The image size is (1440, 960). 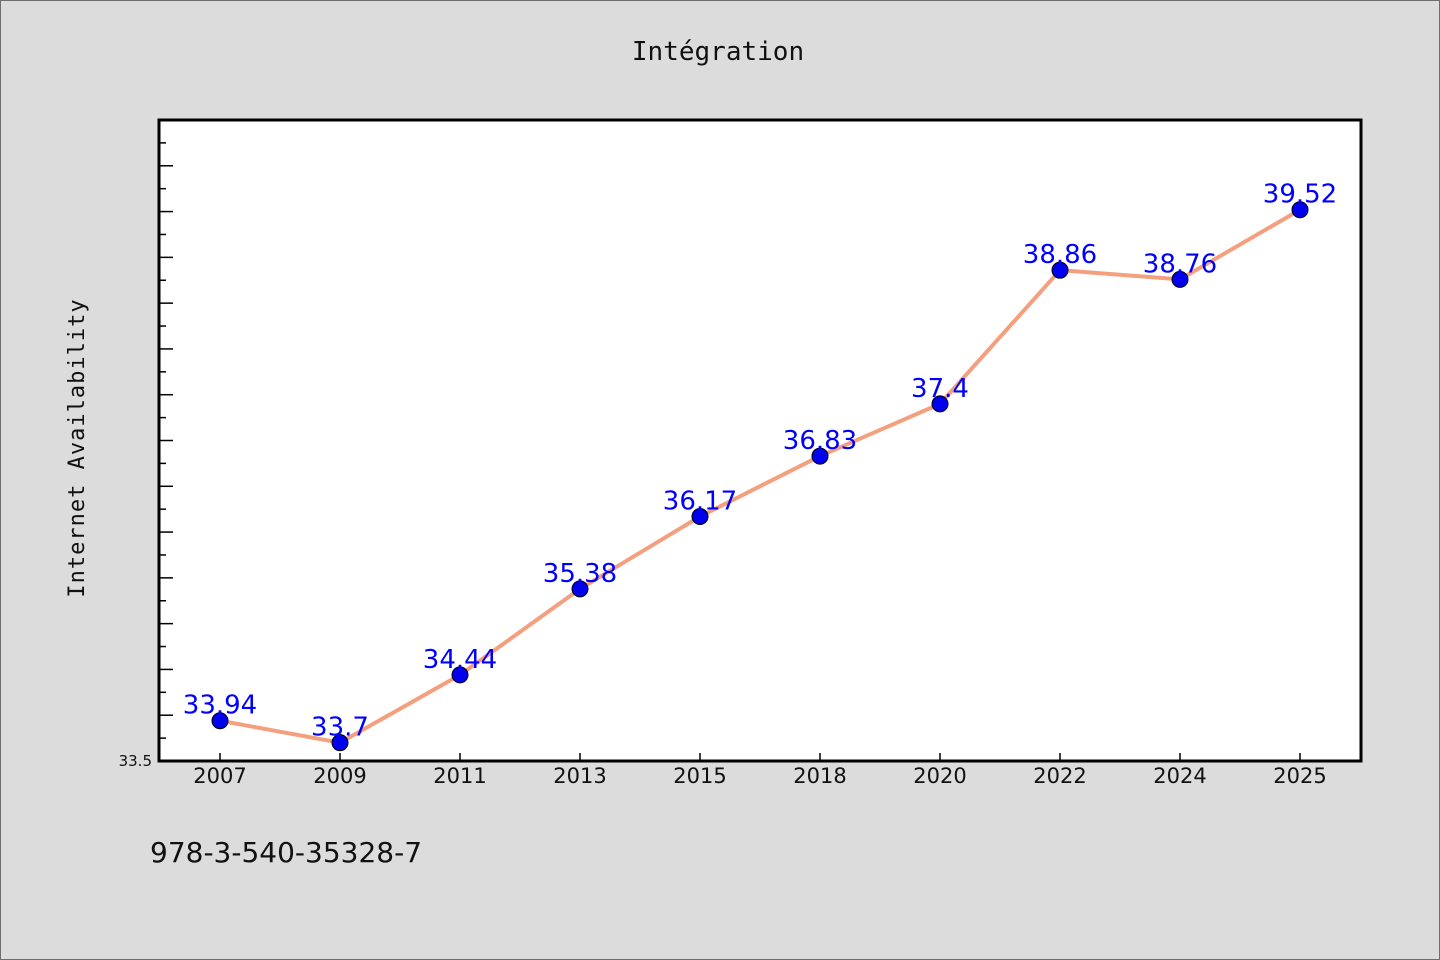 What do you see at coordinates (819, 776) in the screenshot?
I see `x-tick-label: 2018` at bounding box center [819, 776].